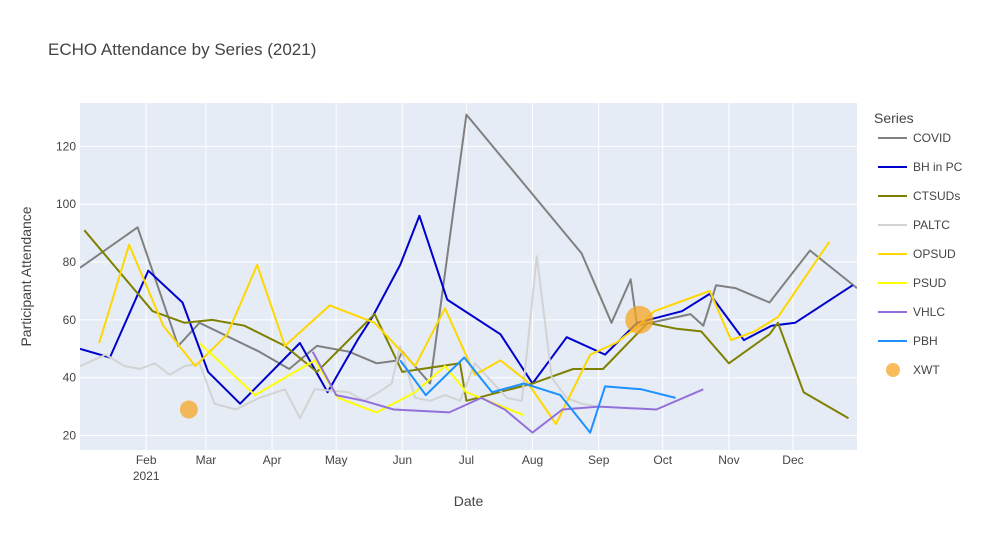 This screenshot has height=536, width=1001. What do you see at coordinates (938, 167) in the screenshot?
I see `legend-label-bh-in-pc: BH in PC` at bounding box center [938, 167].